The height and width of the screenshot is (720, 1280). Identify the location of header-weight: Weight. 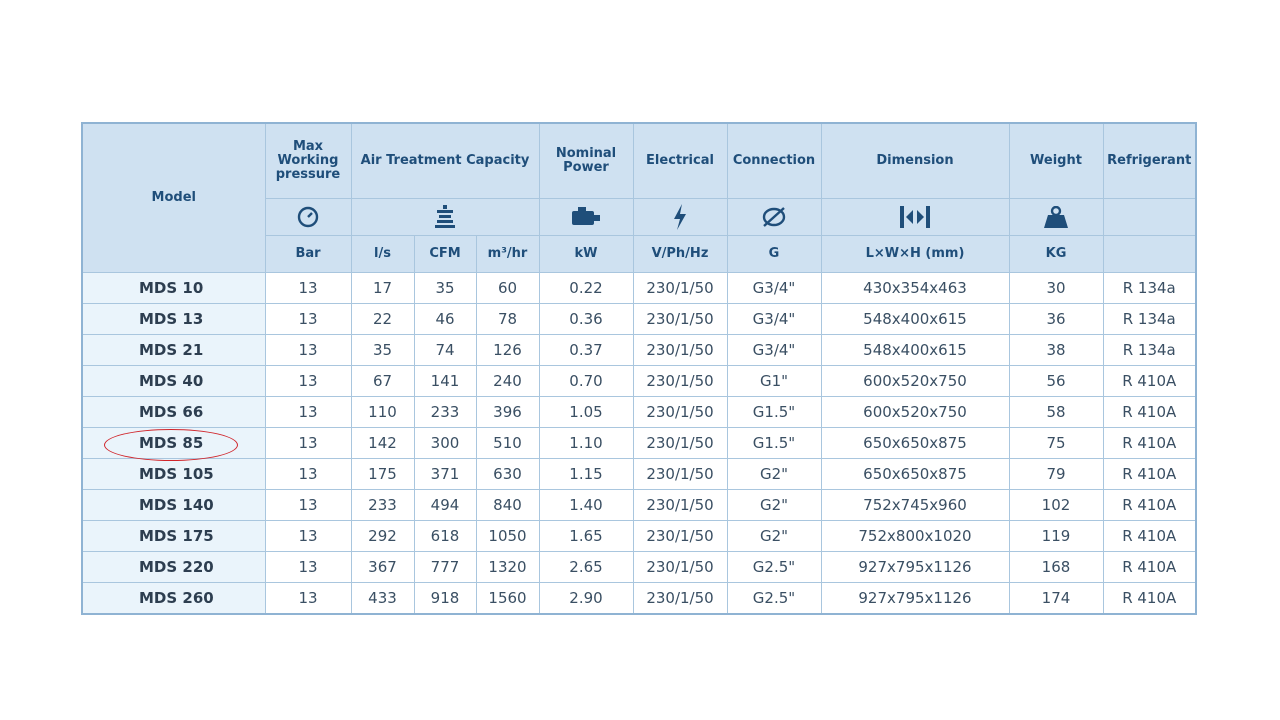
(1056, 160).